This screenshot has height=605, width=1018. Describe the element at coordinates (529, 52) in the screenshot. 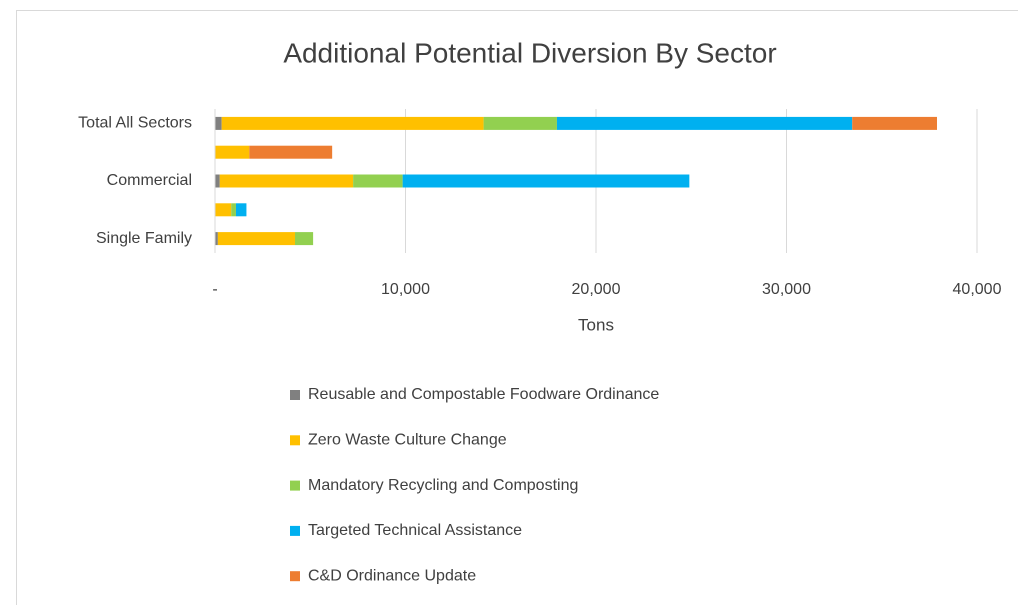

I see `chart-title: Additional Potential Diversion By Sector` at that location.